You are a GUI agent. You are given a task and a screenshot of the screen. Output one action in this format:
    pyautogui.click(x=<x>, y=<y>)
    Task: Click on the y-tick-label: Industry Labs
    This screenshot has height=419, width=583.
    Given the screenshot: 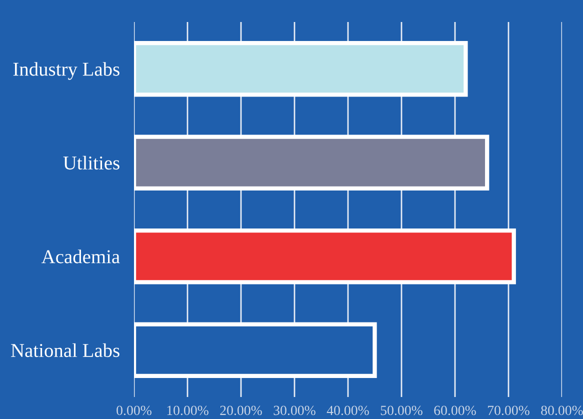 What is the action you would take?
    pyautogui.click(x=66, y=71)
    